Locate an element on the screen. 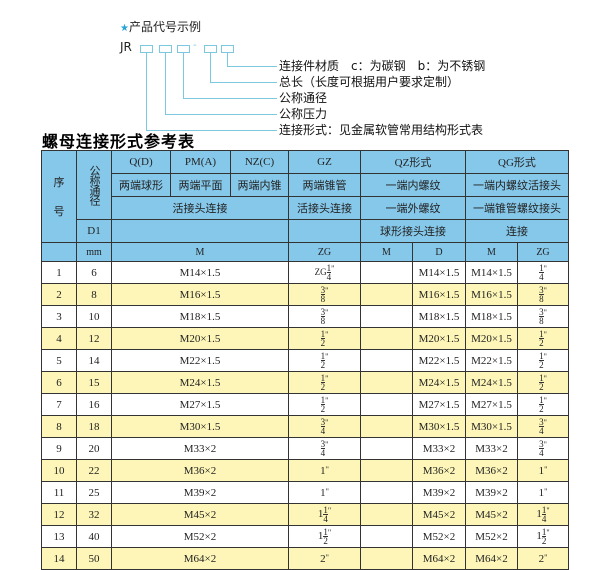  qz-d: M18×1.5 is located at coordinates (439, 316).